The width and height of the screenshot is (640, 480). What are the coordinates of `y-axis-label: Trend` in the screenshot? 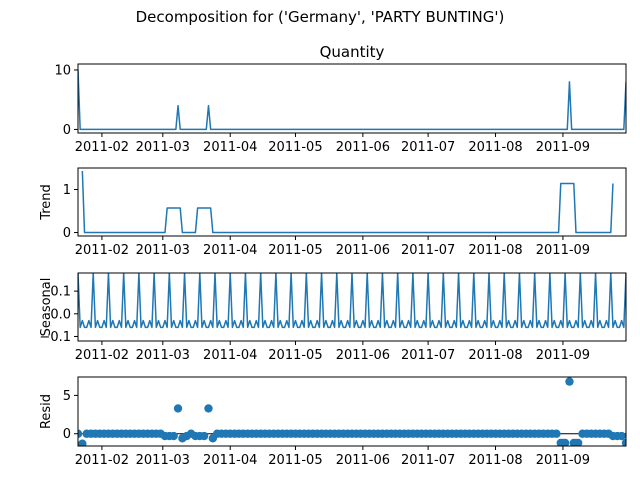 It's located at (46, 202).